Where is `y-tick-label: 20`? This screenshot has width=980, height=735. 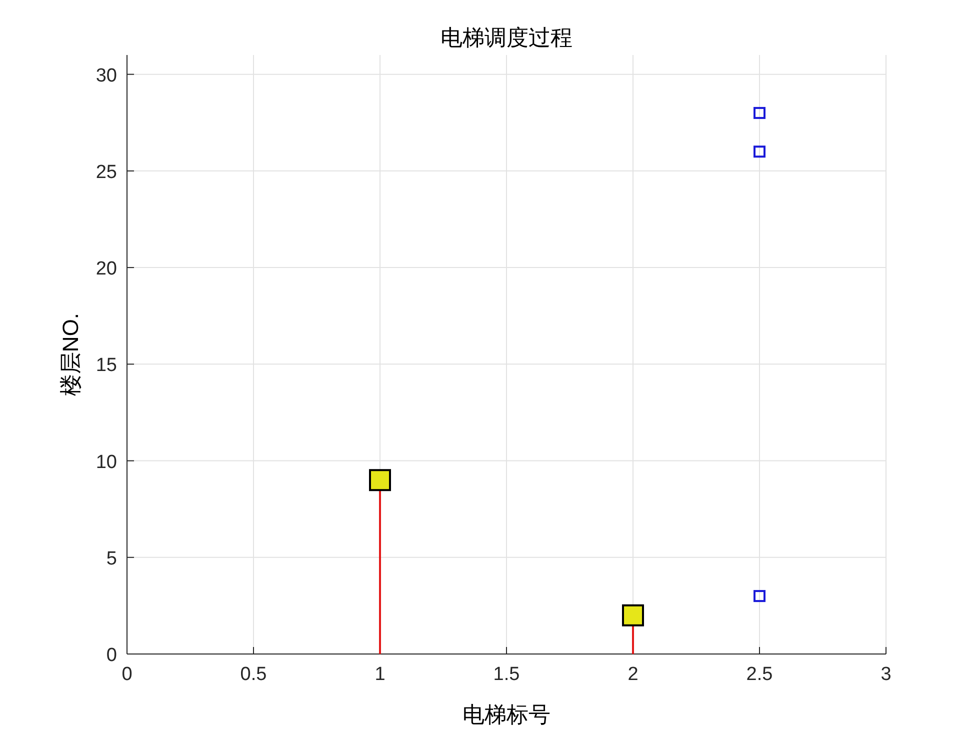 y-tick-label: 20 is located at coordinates (106, 269).